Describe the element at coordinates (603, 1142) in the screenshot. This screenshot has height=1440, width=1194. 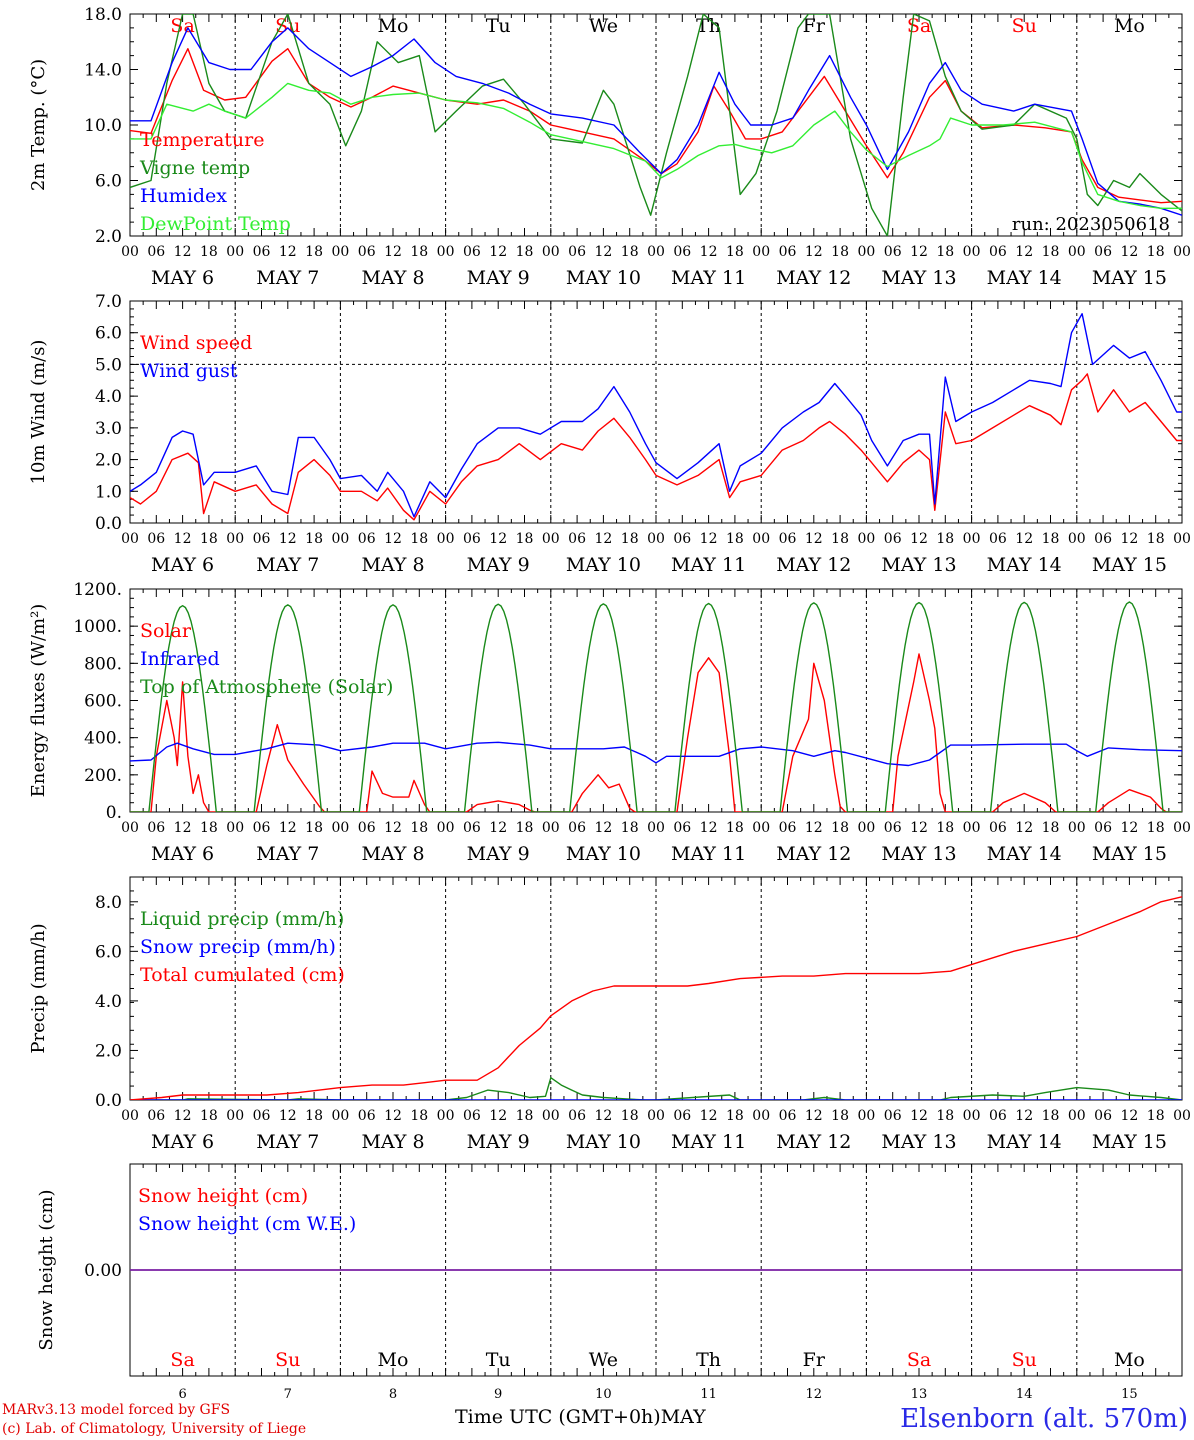
I see `date-label: MAY 10` at that location.